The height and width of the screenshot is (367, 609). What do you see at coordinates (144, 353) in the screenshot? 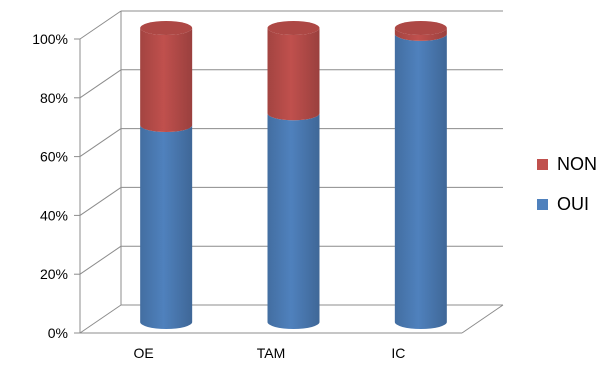
I see `x-tick-label: OE` at bounding box center [144, 353].